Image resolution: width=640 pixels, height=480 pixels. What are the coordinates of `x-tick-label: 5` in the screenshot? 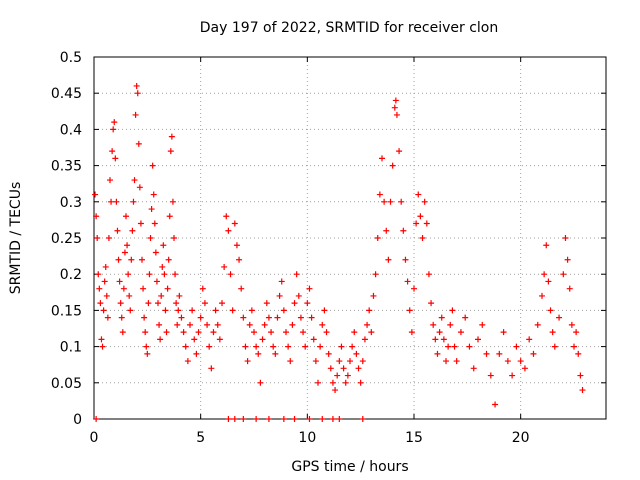 It's located at (200, 438).